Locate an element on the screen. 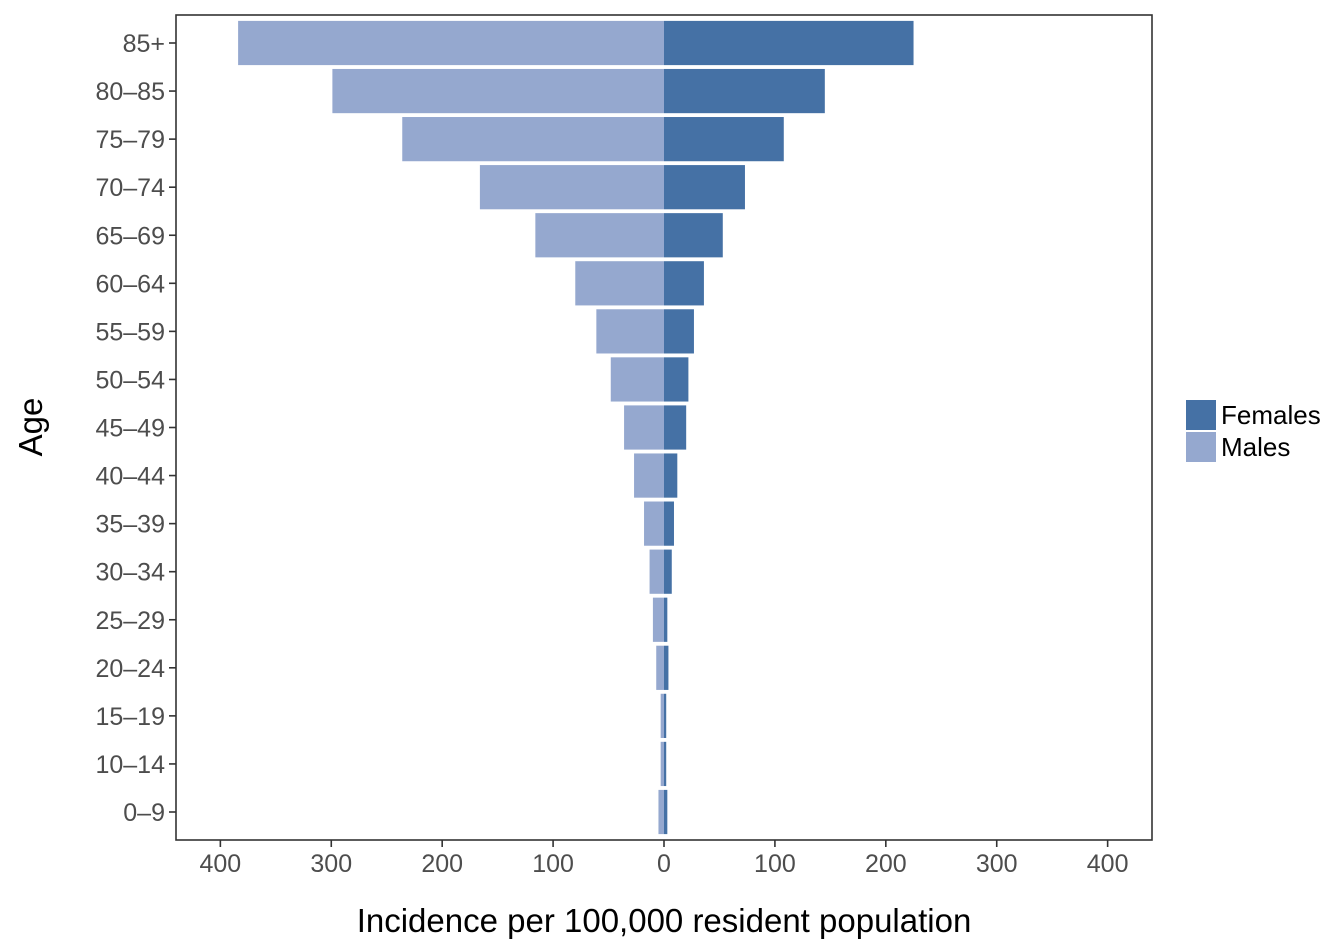 The width and height of the screenshot is (1336, 940). legend-label-females: Females is located at coordinates (1271, 415).